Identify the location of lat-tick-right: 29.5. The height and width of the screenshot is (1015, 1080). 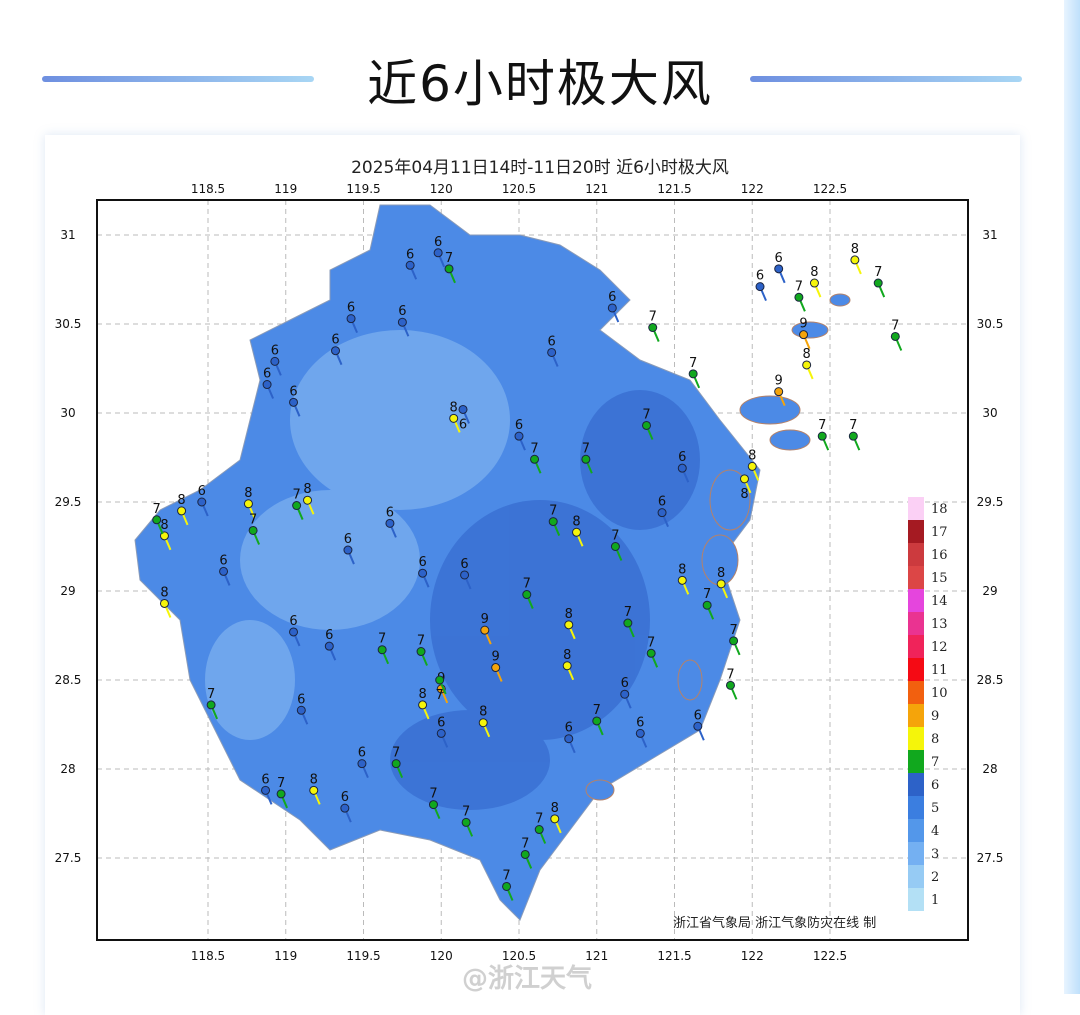
(990, 502).